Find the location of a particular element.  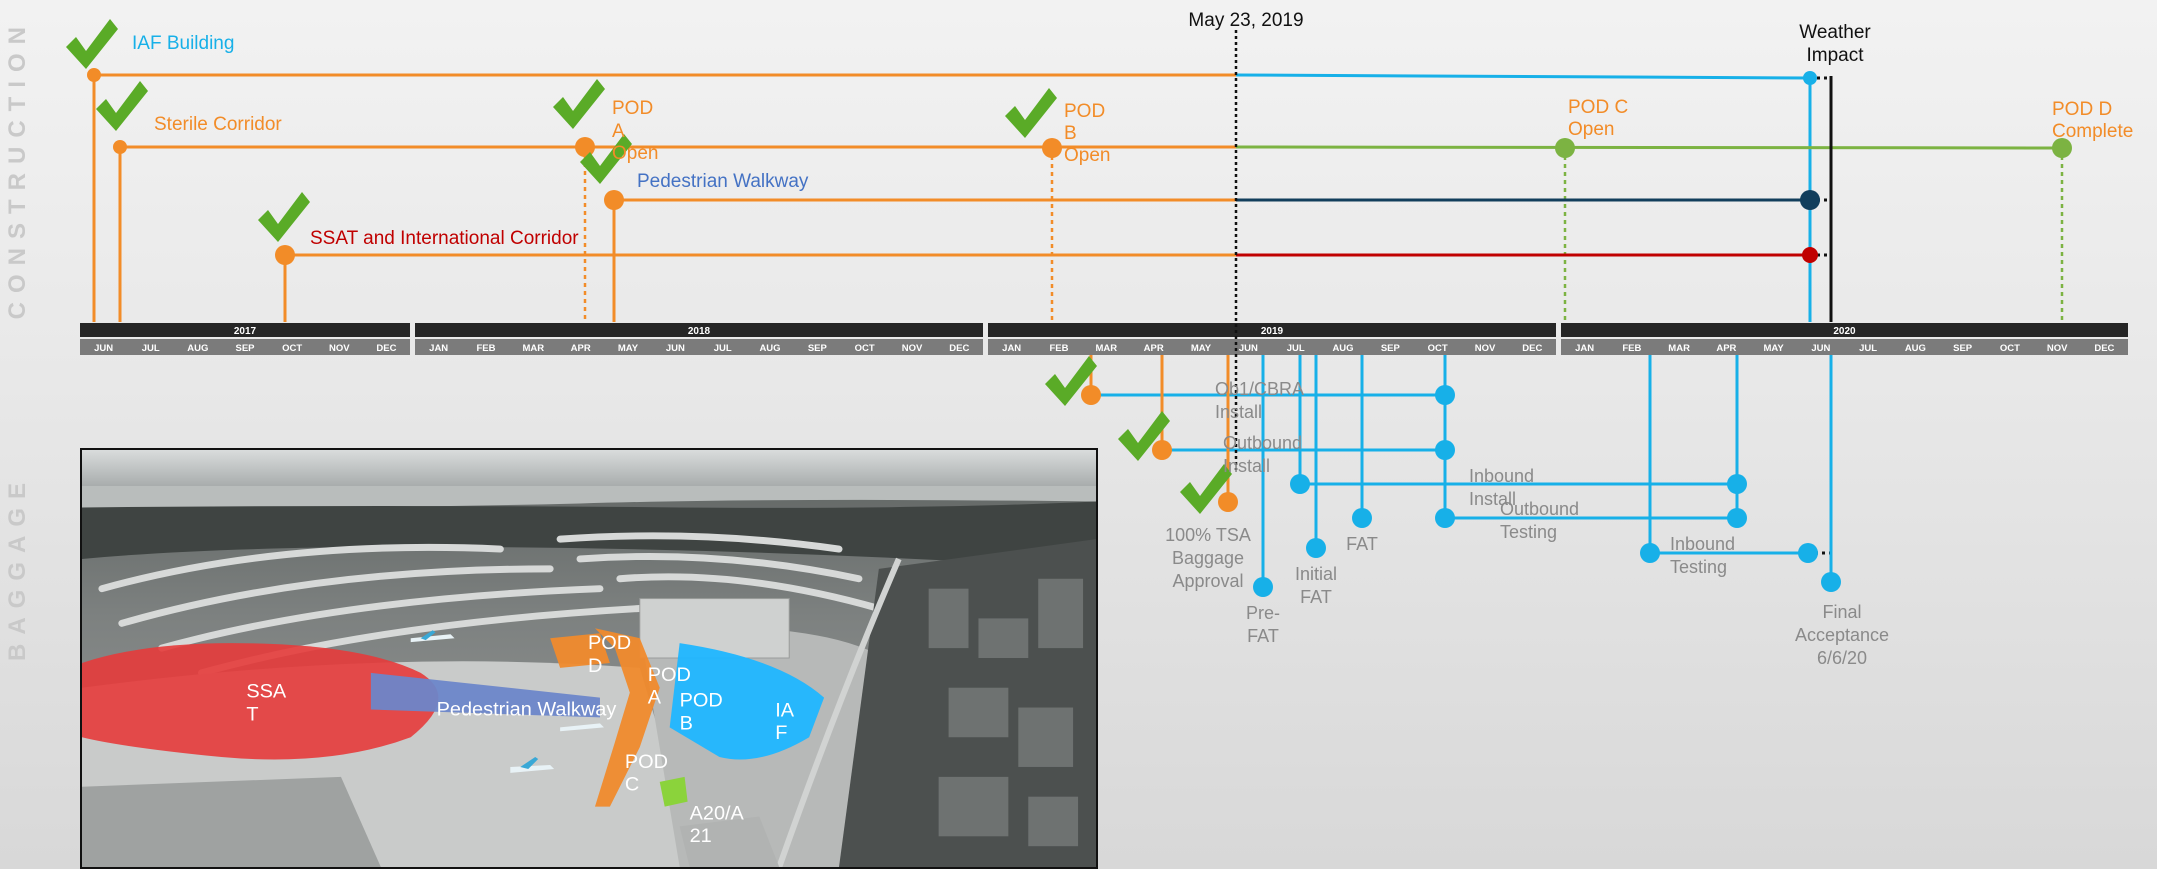

pedestrian-walkway-label: Pedestrian Walkway is located at coordinates (723, 181).